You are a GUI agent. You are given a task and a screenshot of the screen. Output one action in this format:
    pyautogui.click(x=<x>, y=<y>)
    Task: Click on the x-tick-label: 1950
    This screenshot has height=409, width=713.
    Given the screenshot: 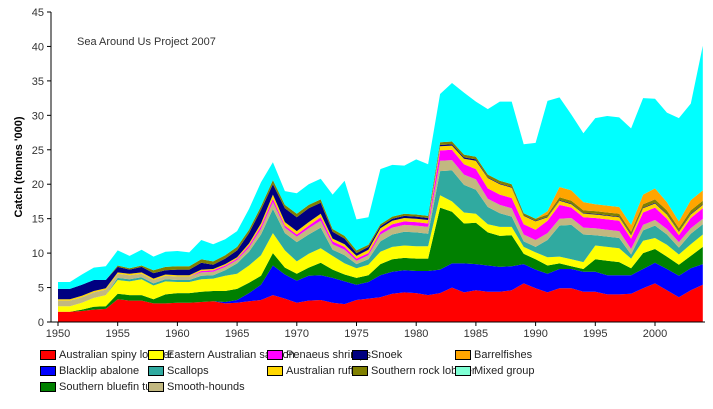 What is the action you would take?
    pyautogui.click(x=58, y=334)
    